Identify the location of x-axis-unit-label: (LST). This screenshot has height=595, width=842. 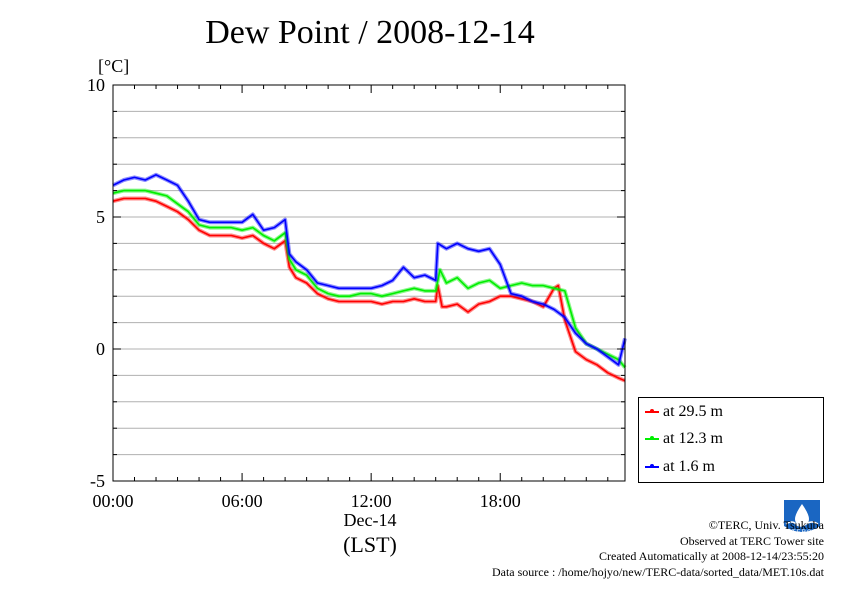
(370, 544).